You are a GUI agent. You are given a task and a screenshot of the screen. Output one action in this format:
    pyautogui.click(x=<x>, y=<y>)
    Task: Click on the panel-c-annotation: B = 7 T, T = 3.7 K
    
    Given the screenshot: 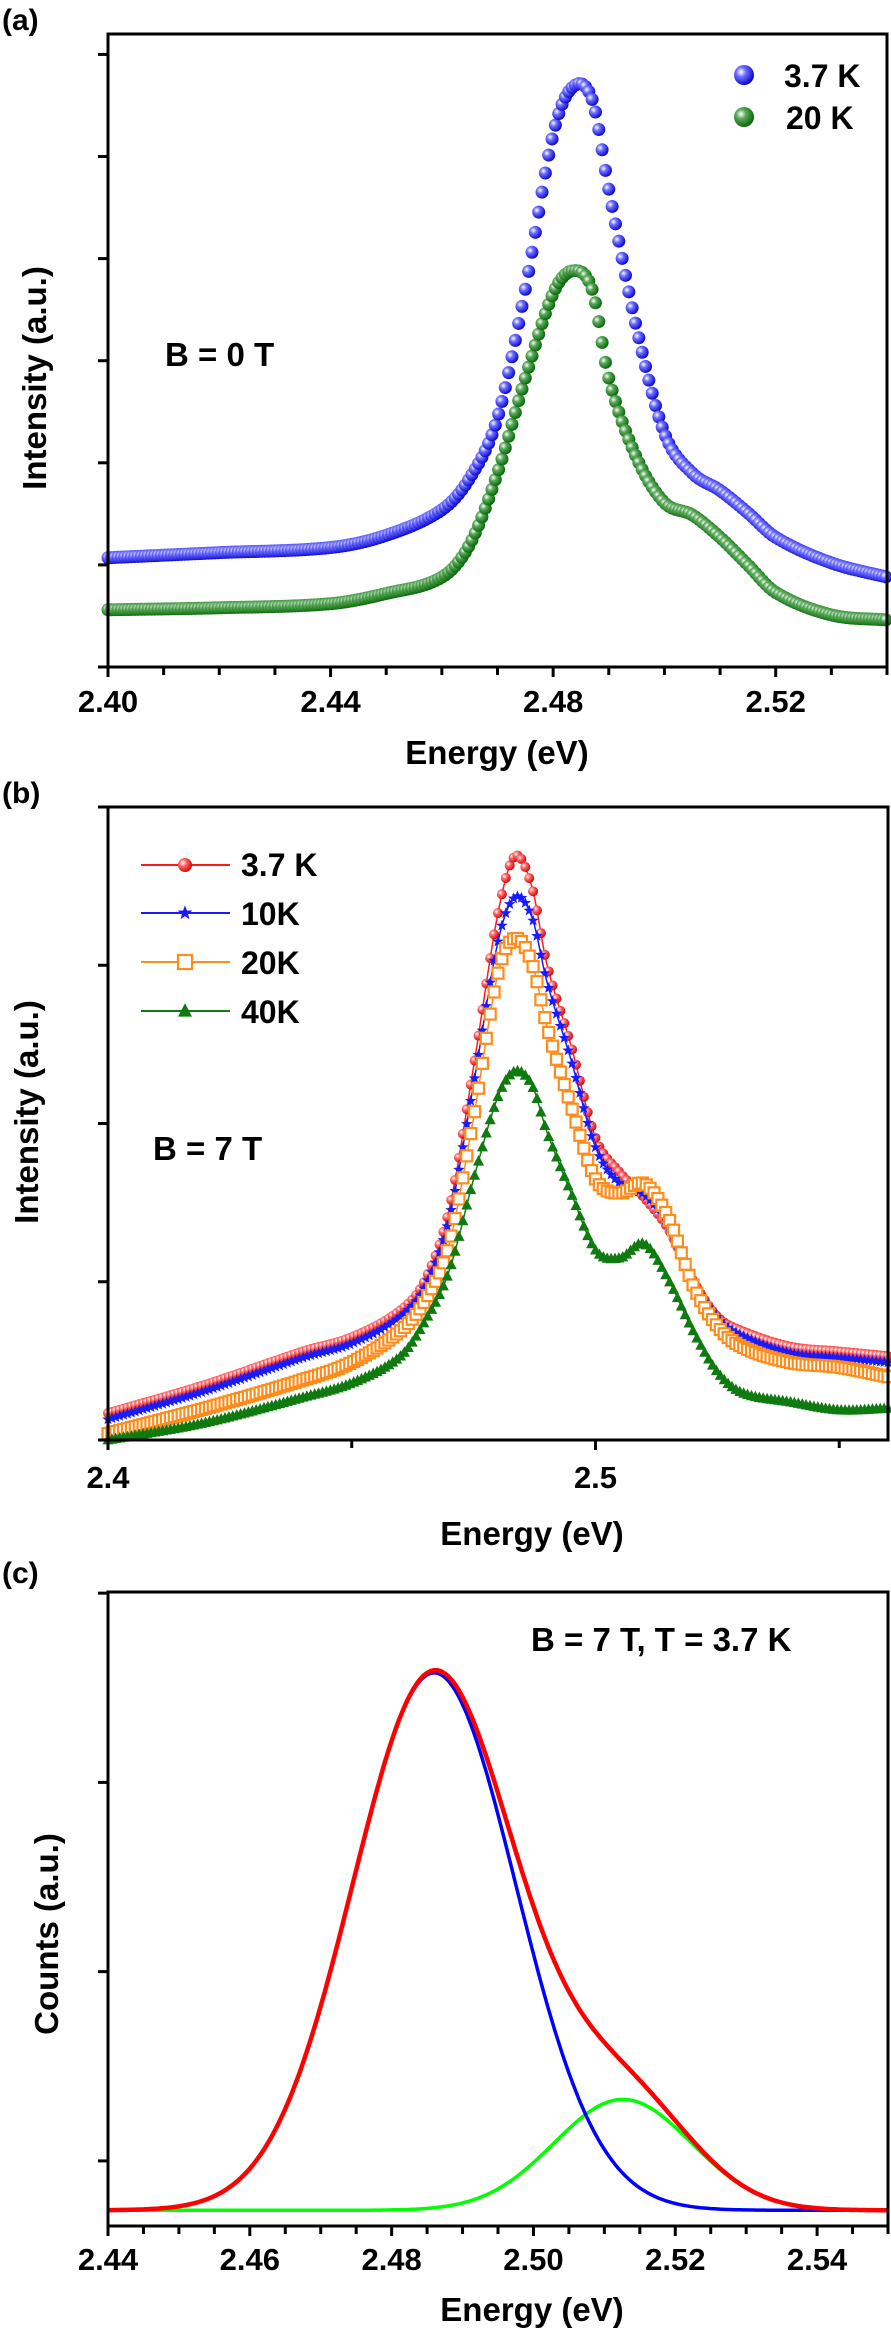 What is the action you would take?
    pyautogui.click(x=661, y=1639)
    